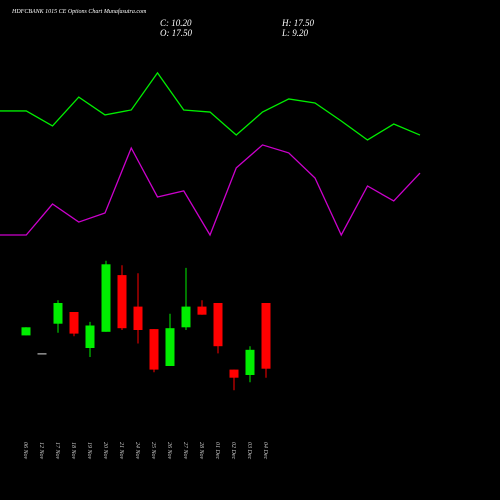 The height and width of the screenshot is (500, 500). What do you see at coordinates (185, 451) in the screenshot?
I see `x-tick-label: 27 Nov` at bounding box center [185, 451].